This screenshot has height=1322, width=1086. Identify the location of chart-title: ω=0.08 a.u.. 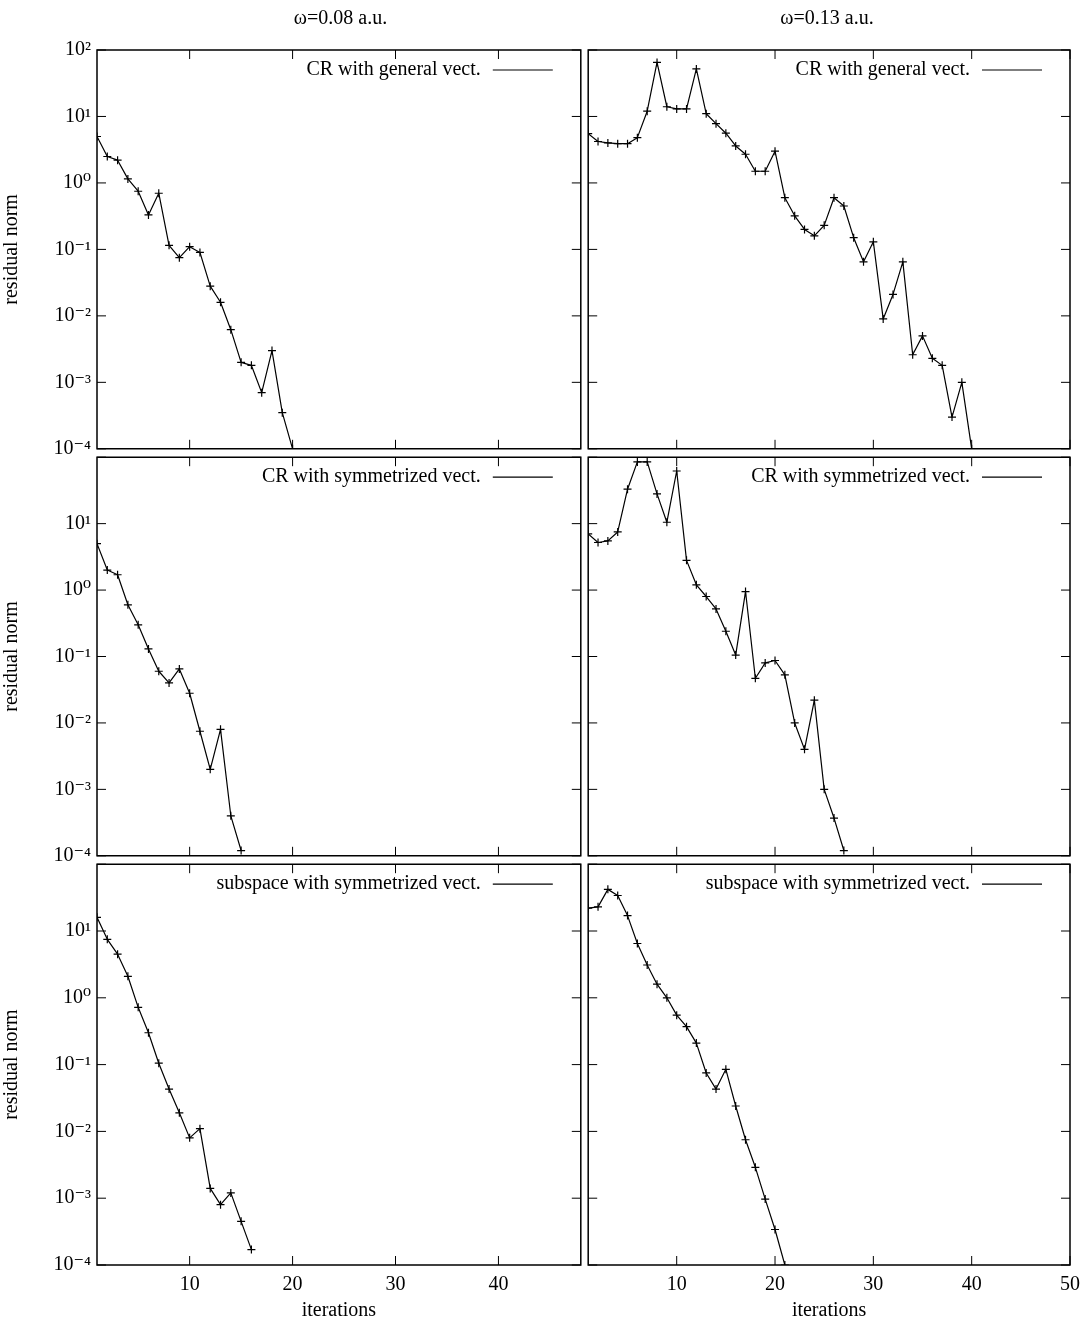
(340, 17).